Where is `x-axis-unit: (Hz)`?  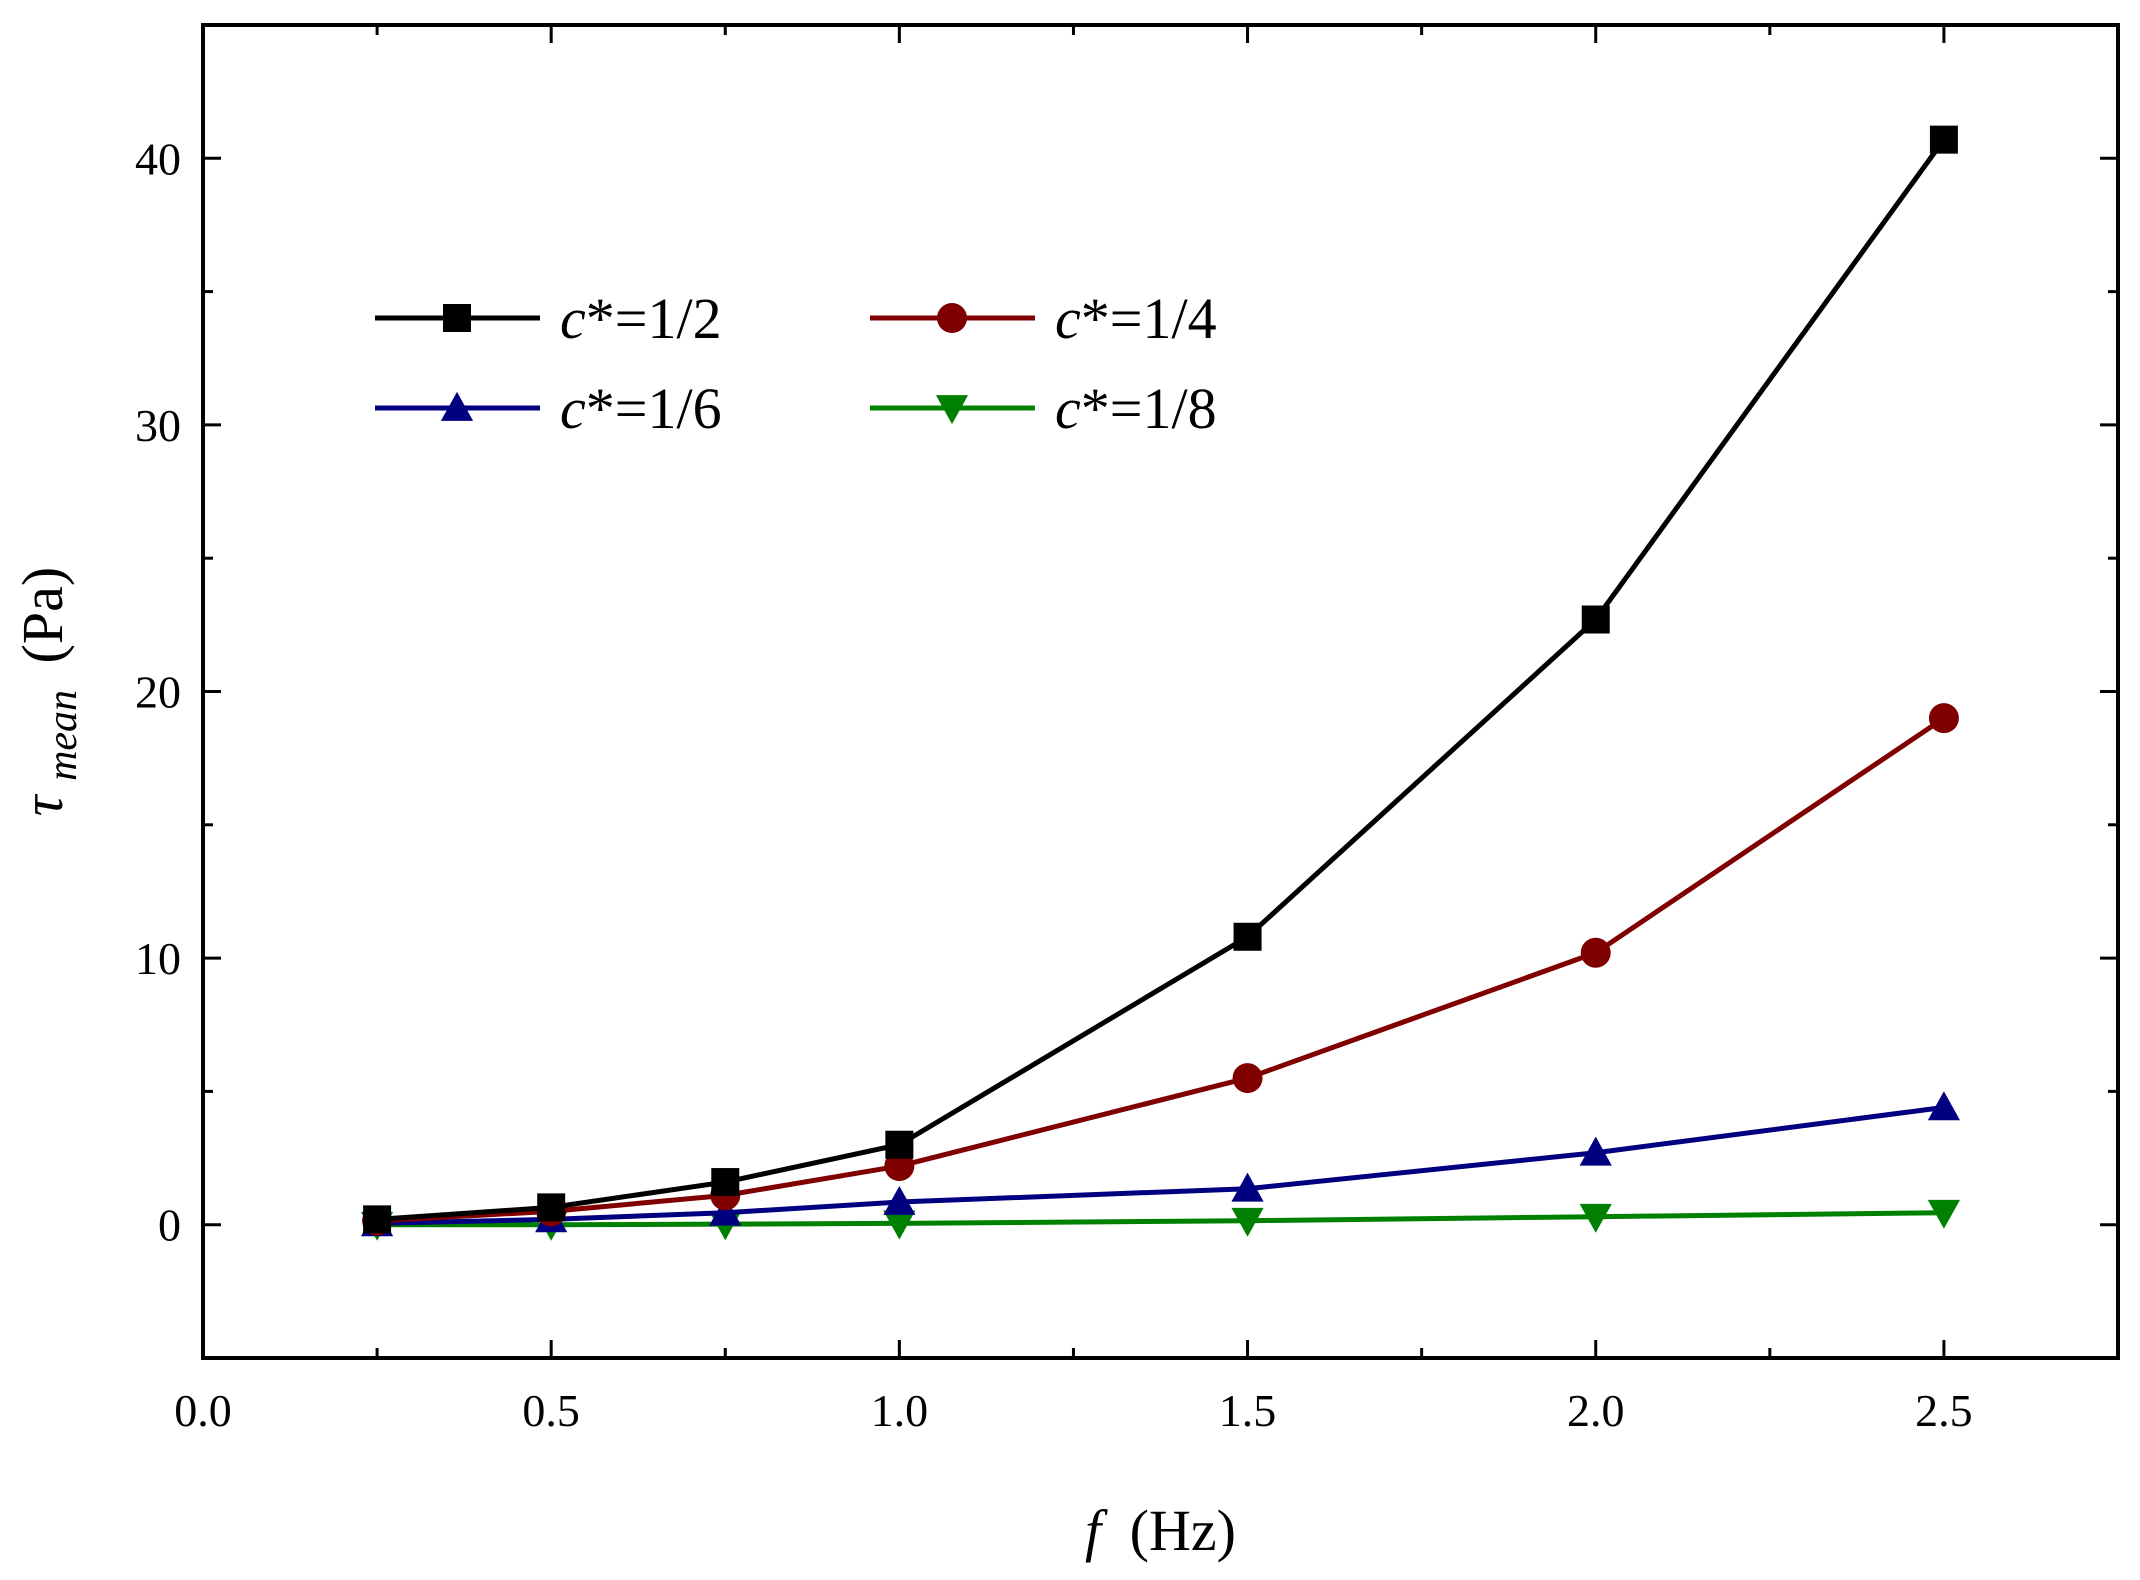 x-axis-unit: (Hz) is located at coordinates (1183, 1530).